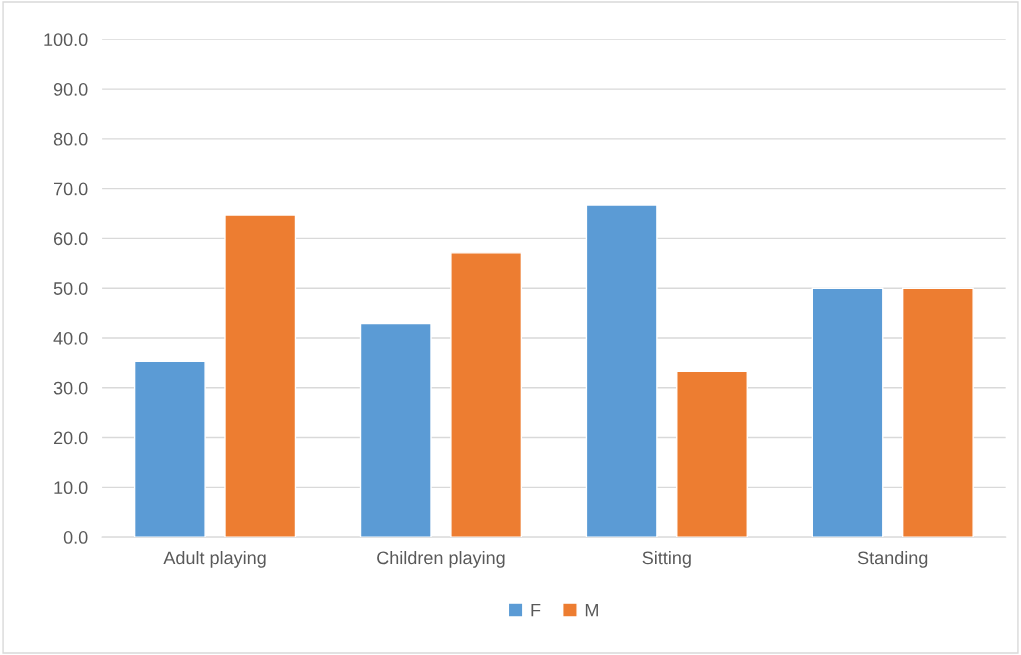 The image size is (1021, 655). I want to click on x-tick-label: Standing, so click(892, 559).